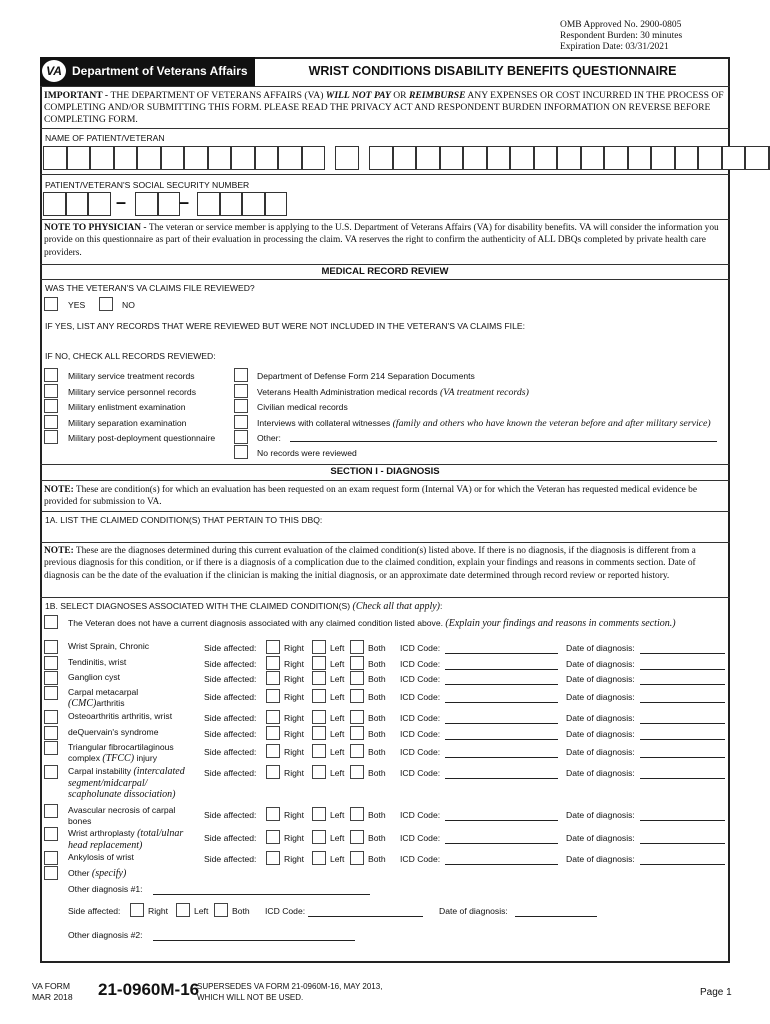 The width and height of the screenshot is (770, 1024). Describe the element at coordinates (503, 441) in the screenshot. I see `other-records-line` at that location.